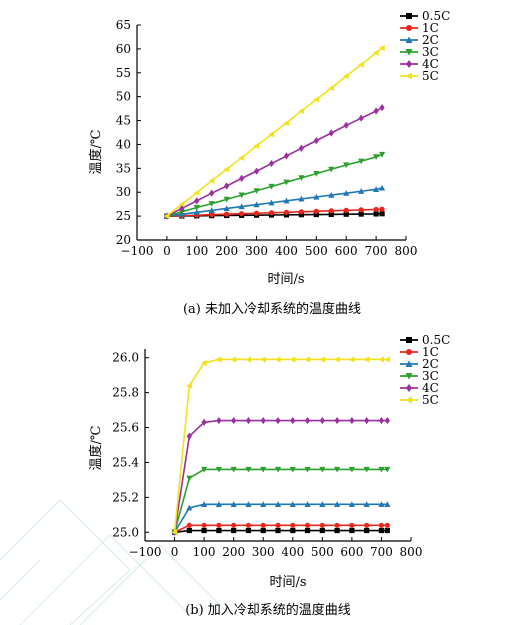 This screenshot has height=625, width=509. Describe the element at coordinates (123, 49) in the screenshot. I see `y-tick-label: 60` at that location.